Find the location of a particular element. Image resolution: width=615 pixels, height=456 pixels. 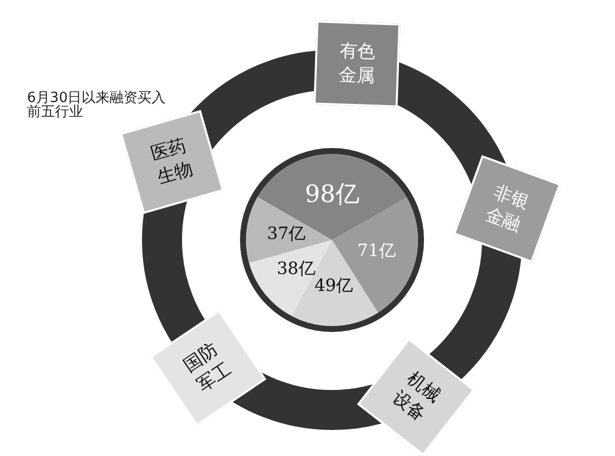

data-label: 98亿 is located at coordinates (332, 194).